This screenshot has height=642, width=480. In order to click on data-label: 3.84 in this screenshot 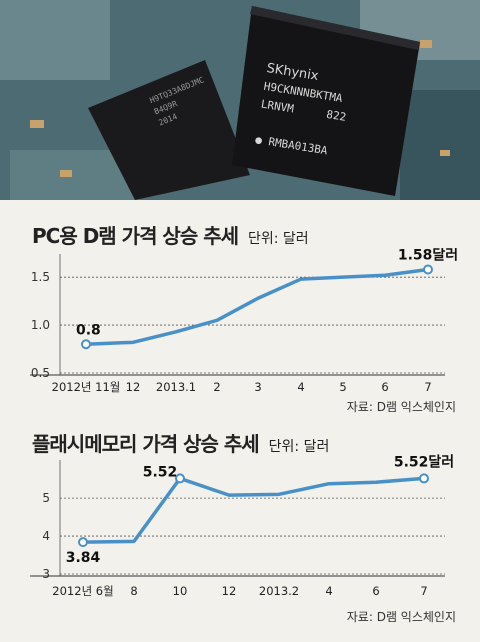, I will do `click(83, 558)`.